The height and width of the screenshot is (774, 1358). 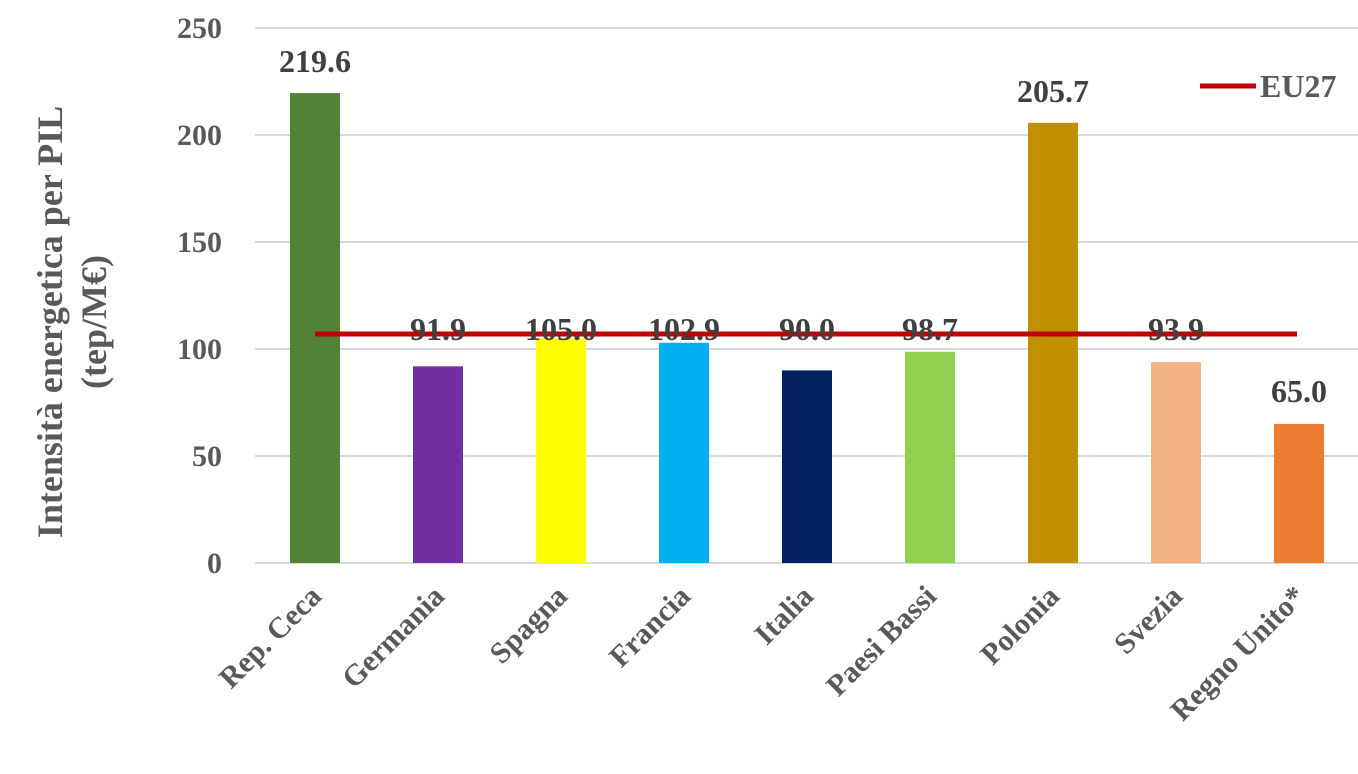 I want to click on legend: EU27, so click(x=1268, y=86).